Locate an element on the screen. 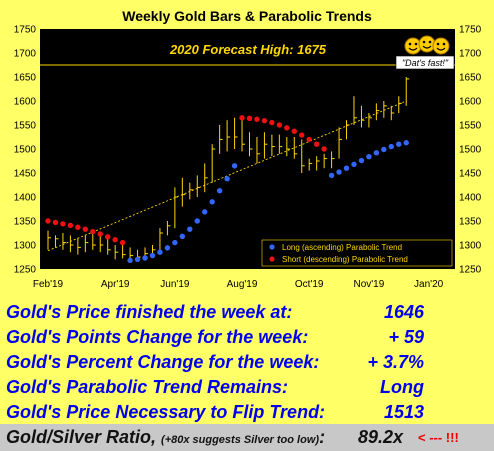 This screenshot has width=494, height=451. legend-short-marker is located at coordinates (272, 259).